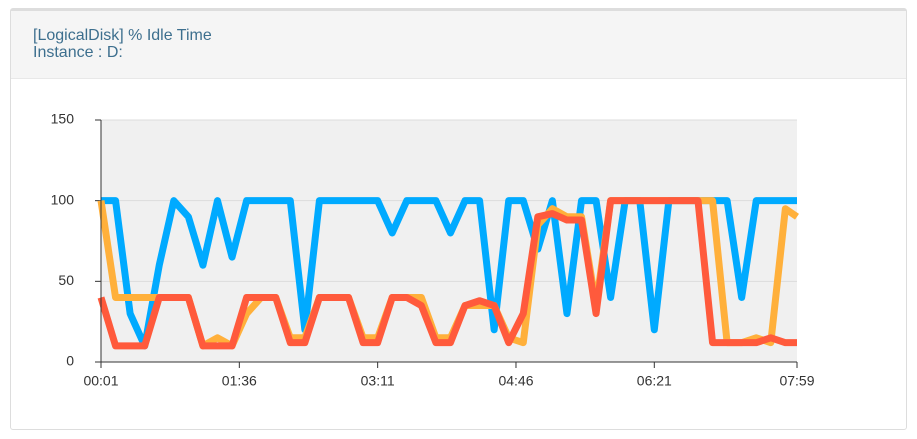 Image resolution: width=917 pixels, height=439 pixels. I want to click on x-tick-label: 07:59, so click(796, 381).